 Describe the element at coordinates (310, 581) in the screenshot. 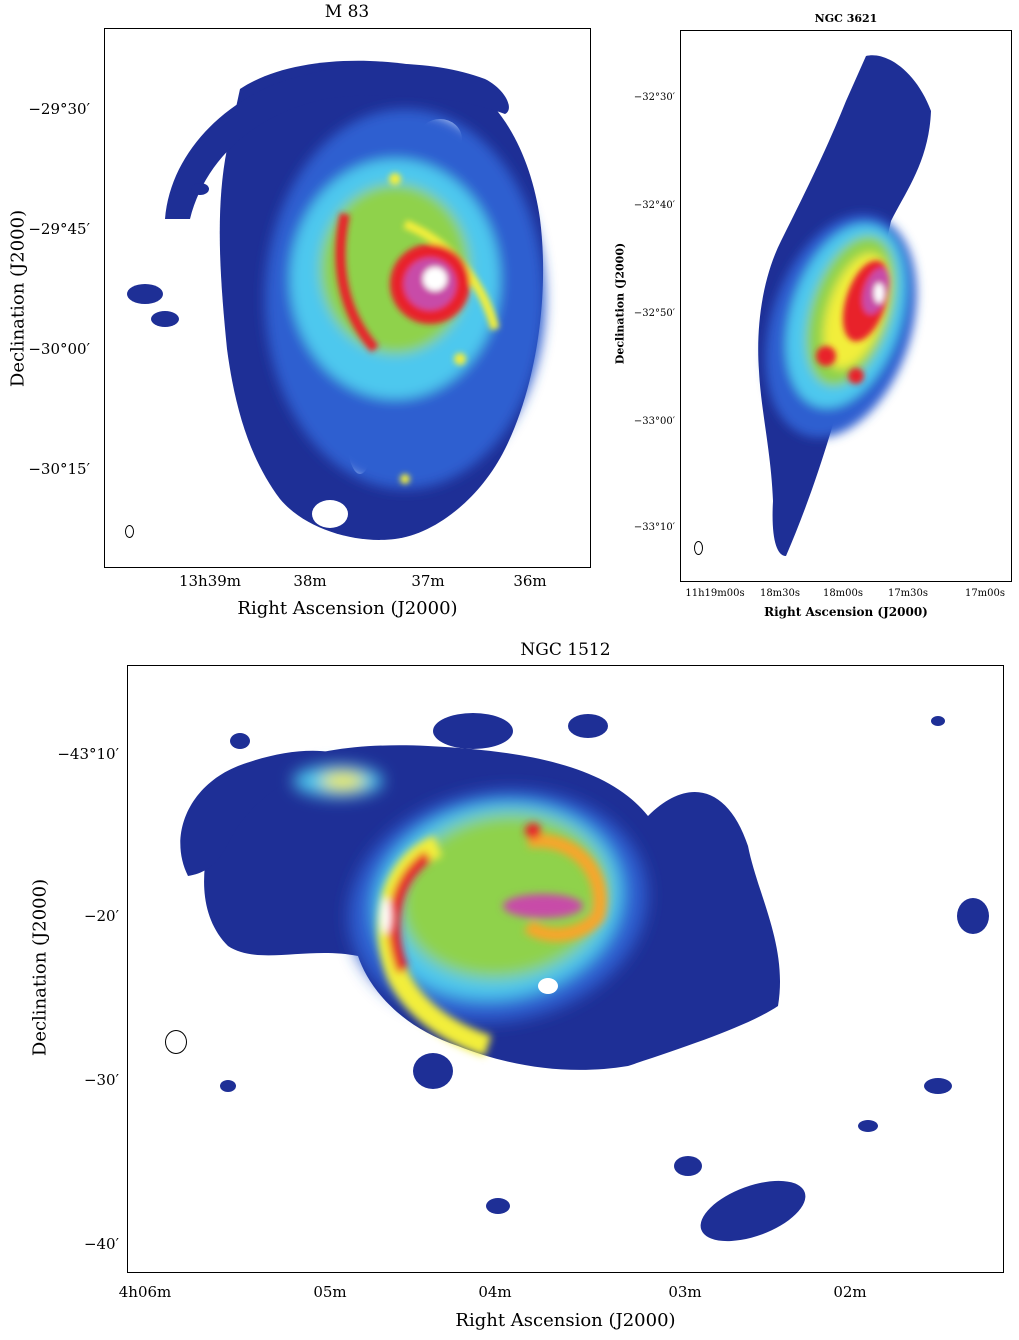

I see `m83-xtick-2: 38m` at that location.